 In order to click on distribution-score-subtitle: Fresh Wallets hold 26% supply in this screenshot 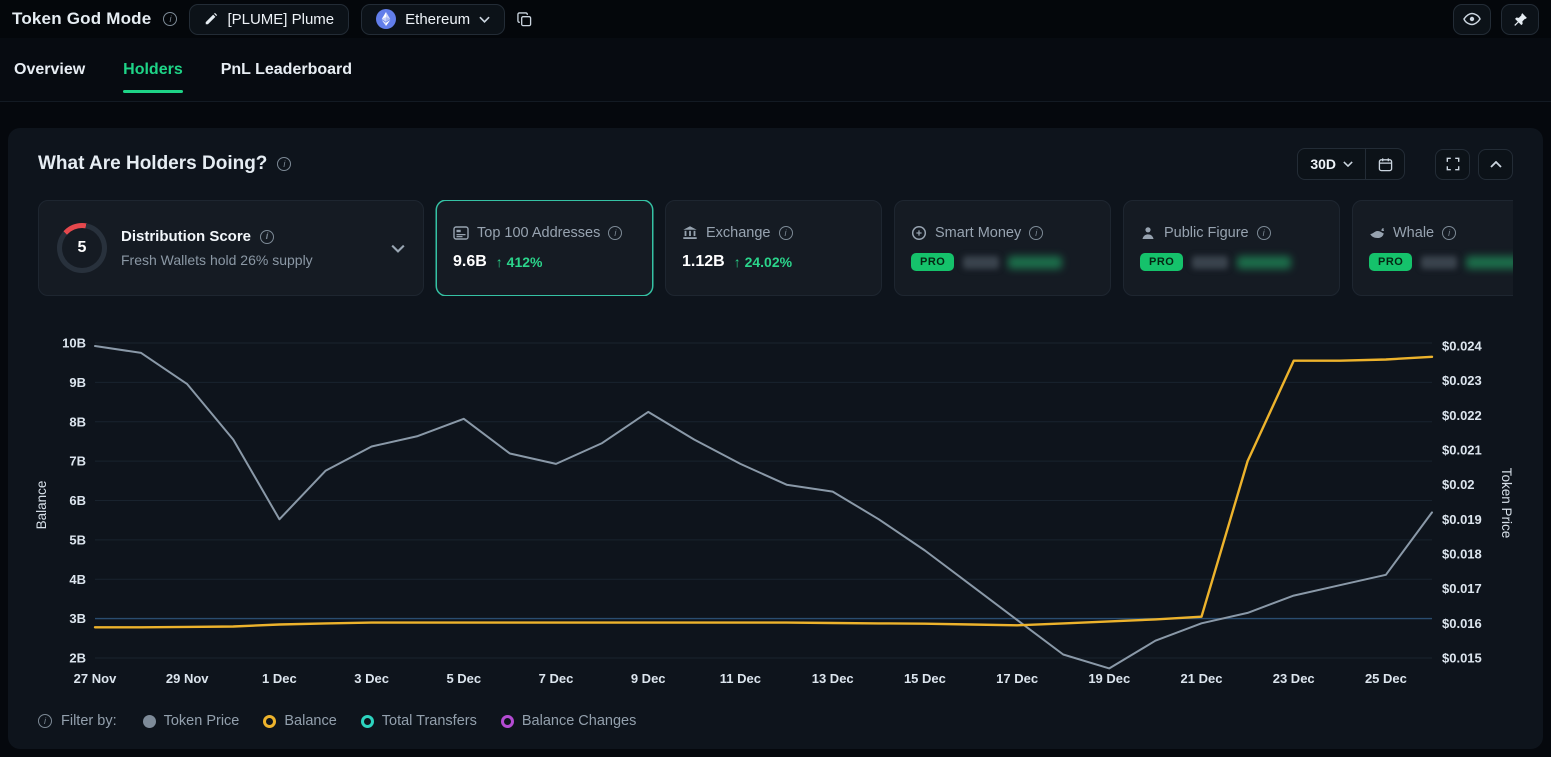, I will do `click(217, 260)`.